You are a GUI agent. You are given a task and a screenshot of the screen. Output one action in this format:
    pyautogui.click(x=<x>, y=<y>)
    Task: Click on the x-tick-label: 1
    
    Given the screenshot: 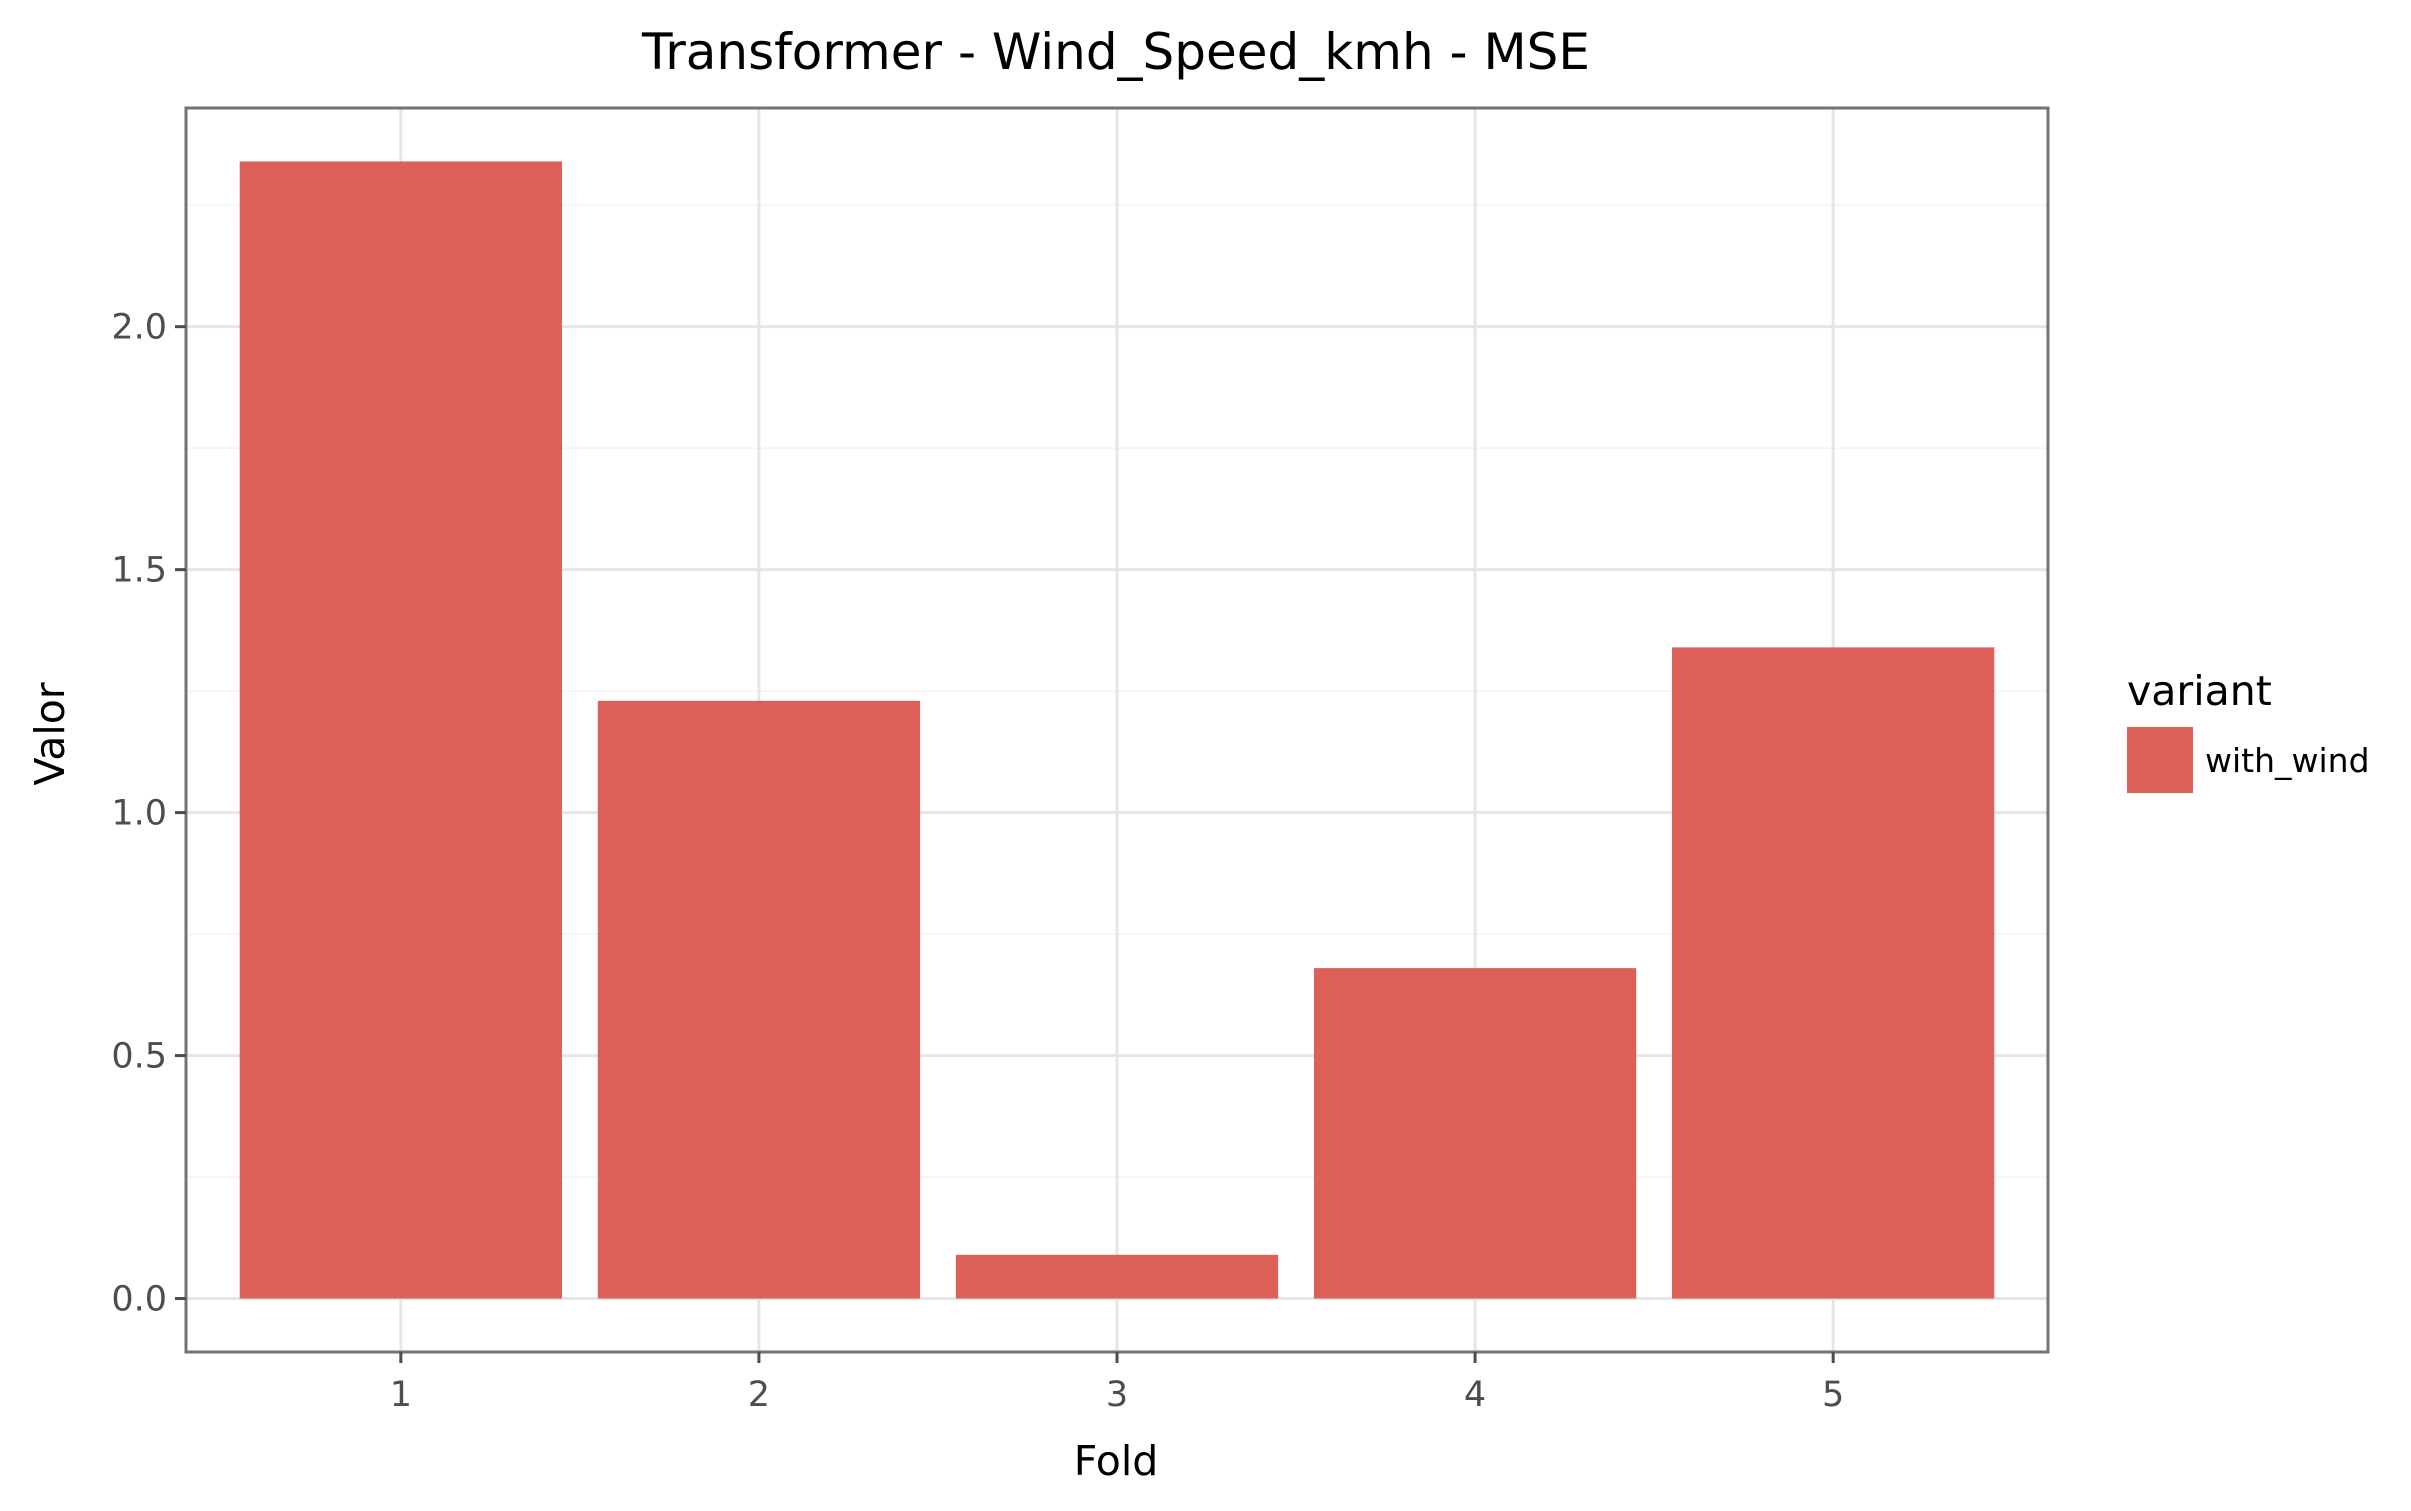 What is the action you would take?
    pyautogui.click(x=401, y=1395)
    